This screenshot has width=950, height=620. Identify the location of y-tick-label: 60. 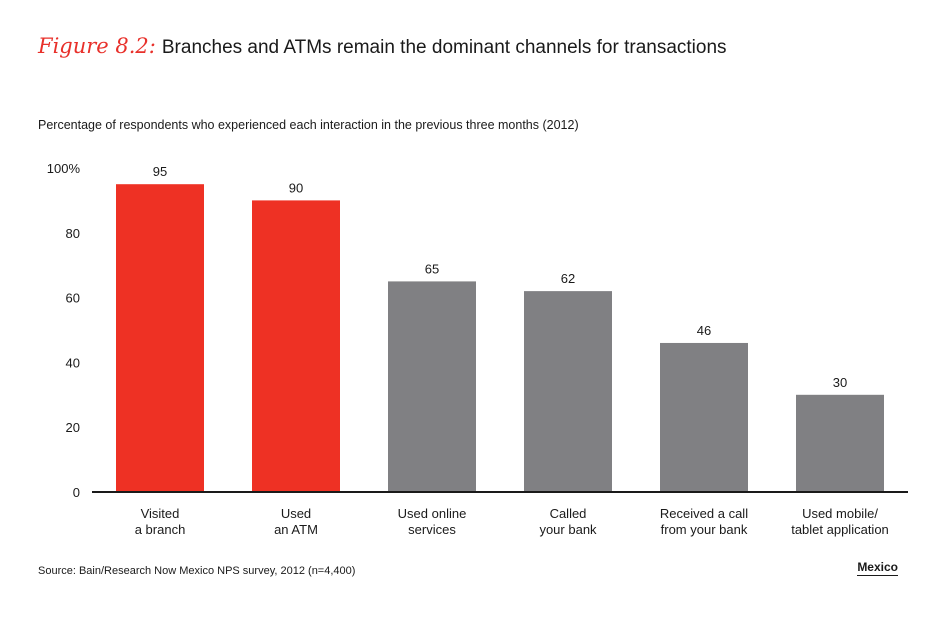
(73, 298).